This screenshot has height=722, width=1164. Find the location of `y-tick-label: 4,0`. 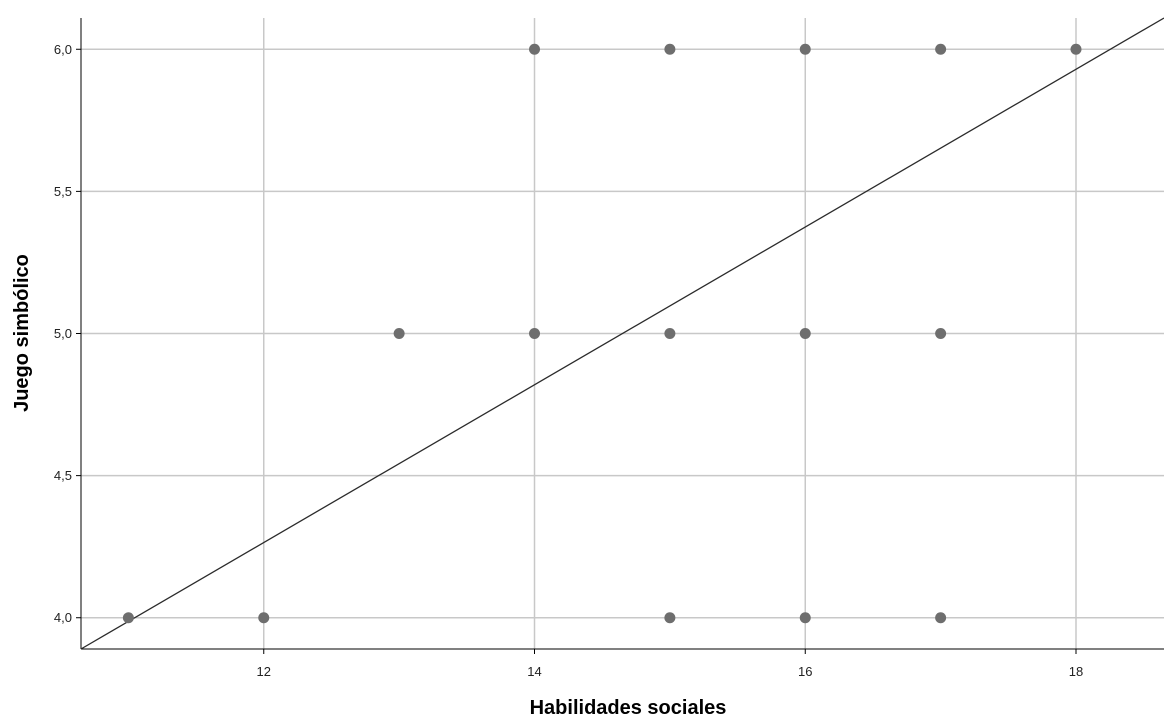

y-tick-label: 4,0 is located at coordinates (63, 617).